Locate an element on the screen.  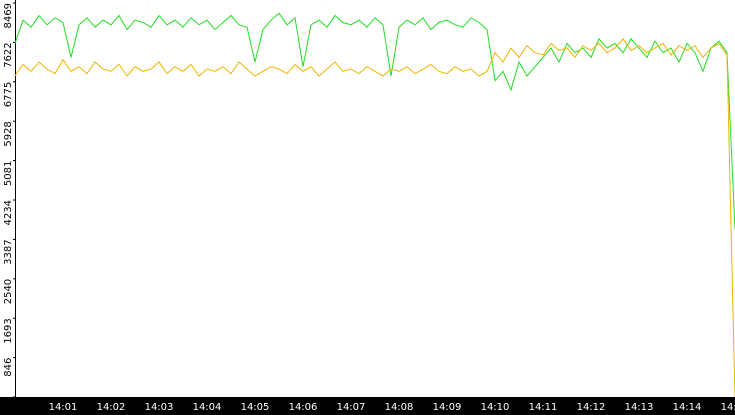
x-tick-label: 14:14 is located at coordinates (687, 407).